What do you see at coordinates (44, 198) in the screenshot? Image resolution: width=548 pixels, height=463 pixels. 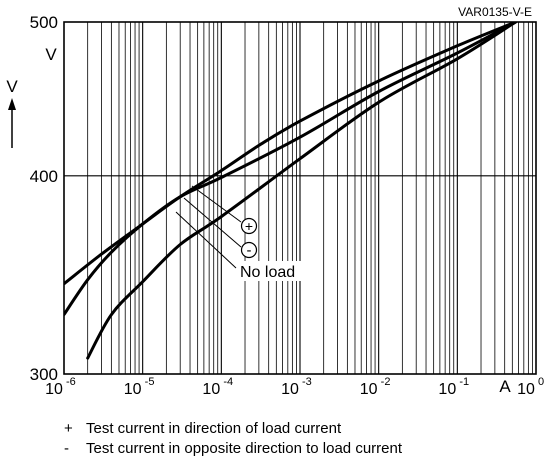 I see `y-ticks: 300 400 500` at bounding box center [44, 198].